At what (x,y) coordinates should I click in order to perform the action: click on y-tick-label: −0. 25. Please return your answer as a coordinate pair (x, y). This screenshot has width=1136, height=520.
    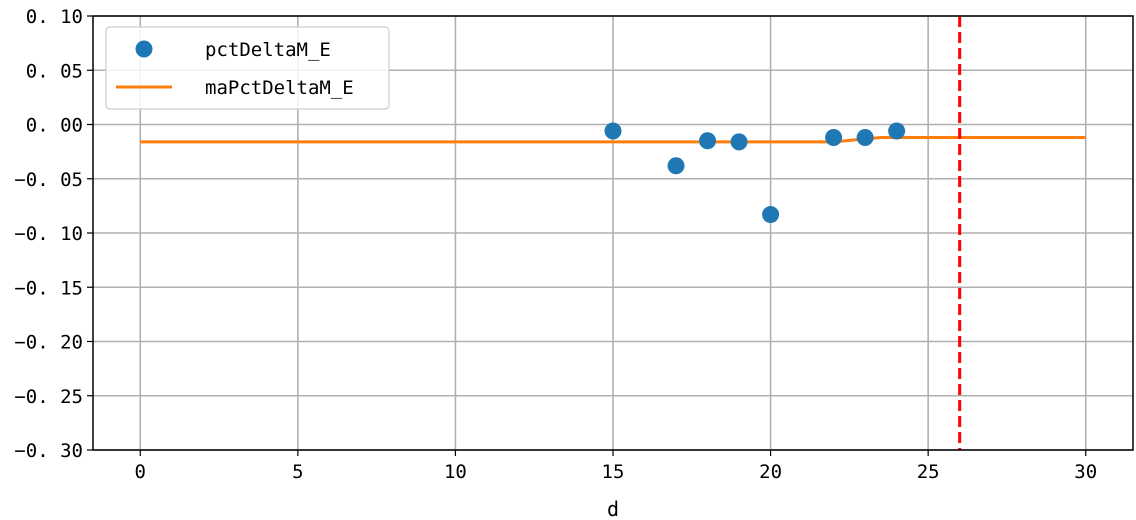
    Looking at the image, I should click on (48, 397).